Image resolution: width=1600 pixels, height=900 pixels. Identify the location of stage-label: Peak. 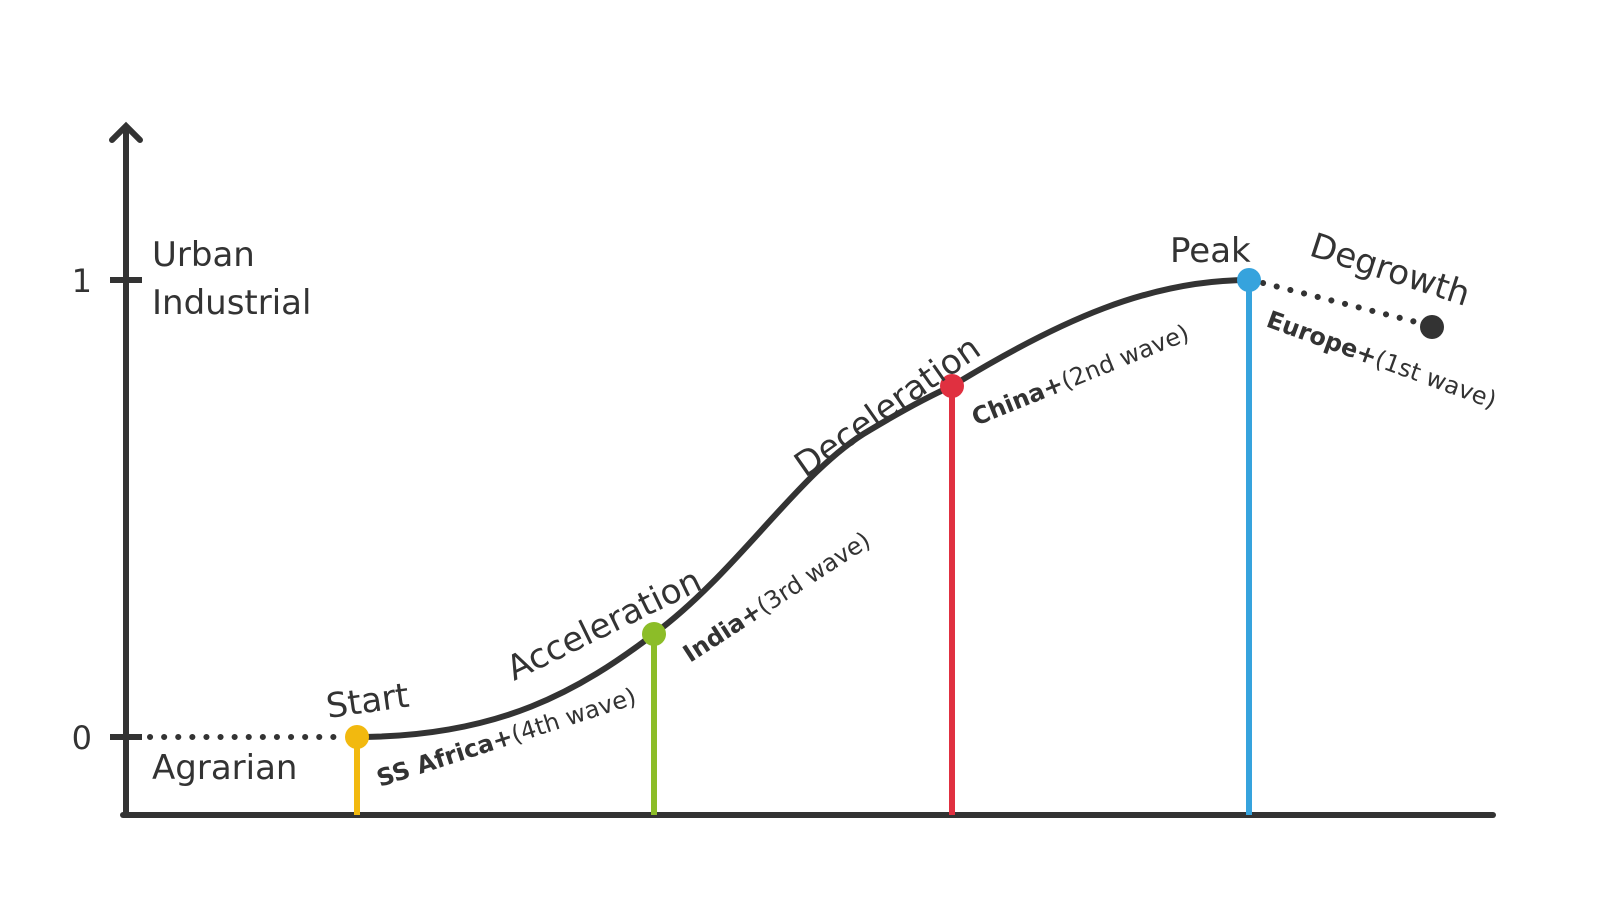
(1210, 251).